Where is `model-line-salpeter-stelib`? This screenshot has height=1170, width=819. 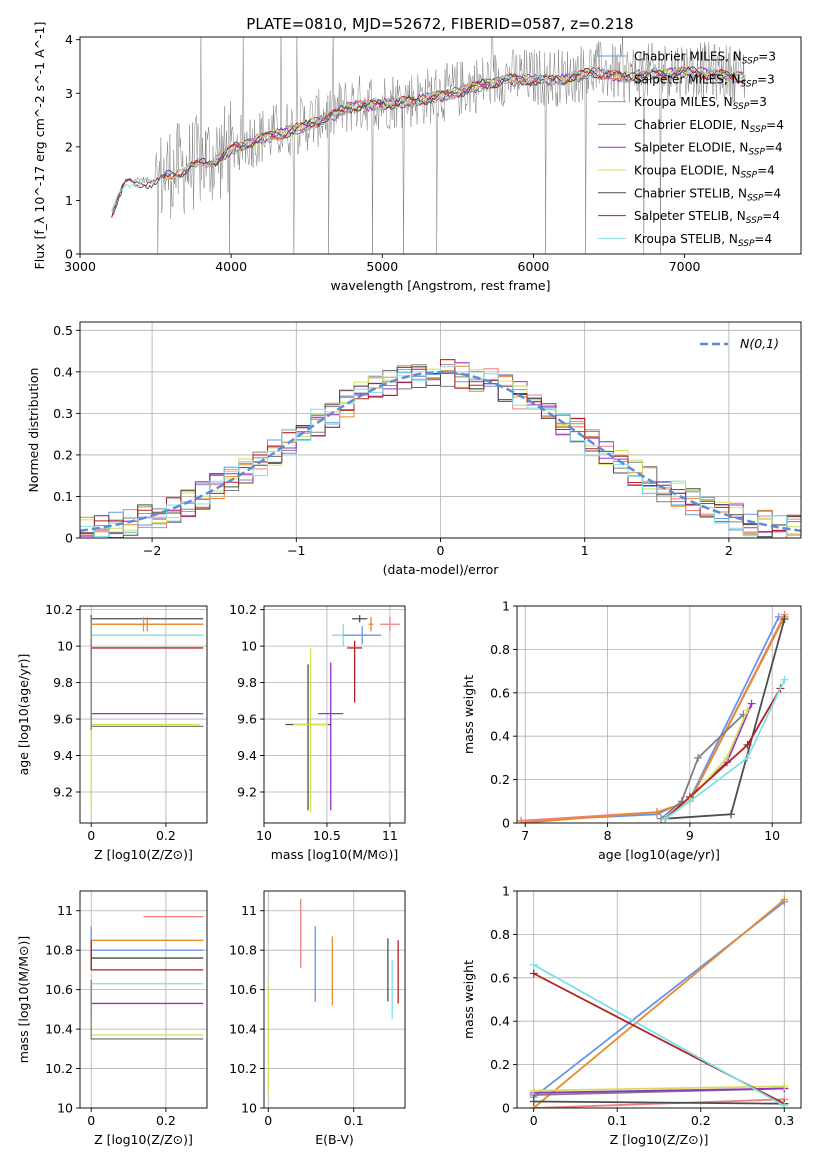
model-line-salpeter-stelib is located at coordinates (428, 142).